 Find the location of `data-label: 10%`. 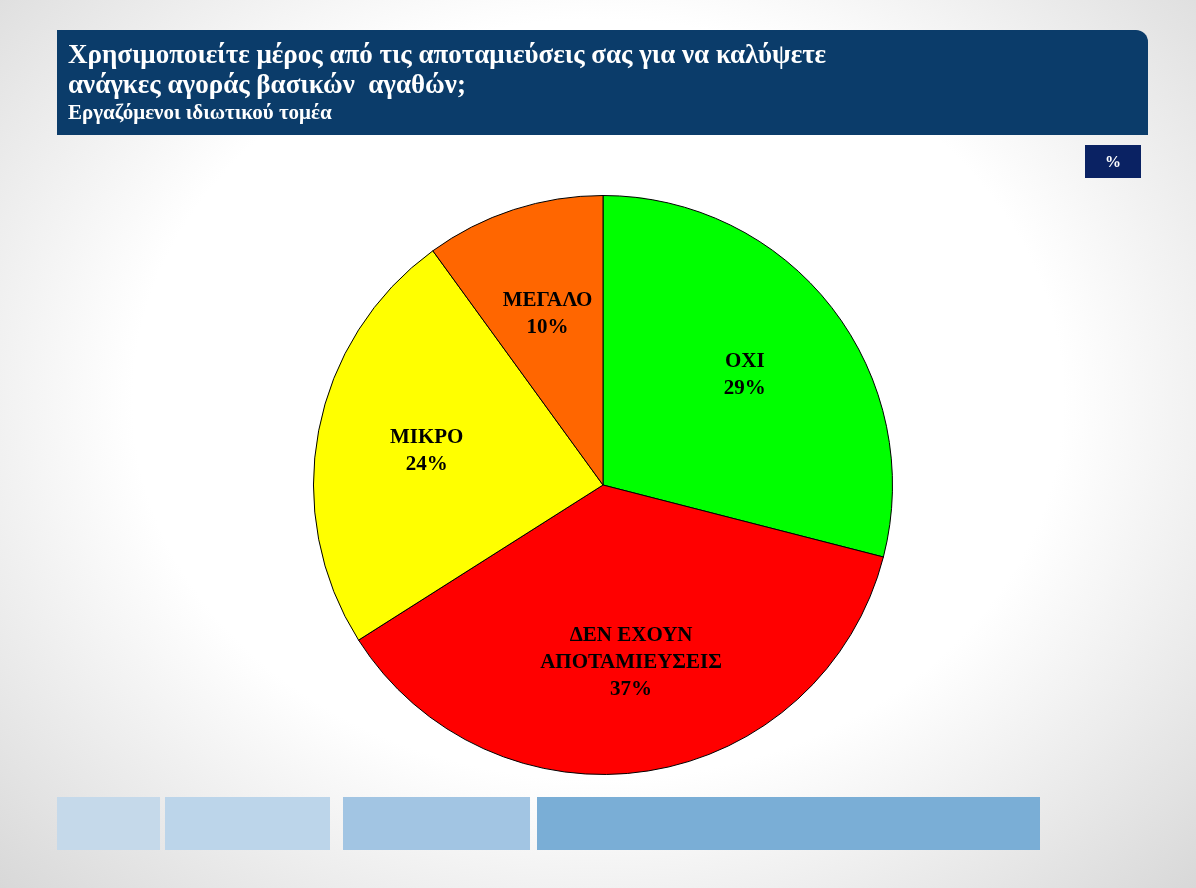

data-label: 10% is located at coordinates (547, 326).